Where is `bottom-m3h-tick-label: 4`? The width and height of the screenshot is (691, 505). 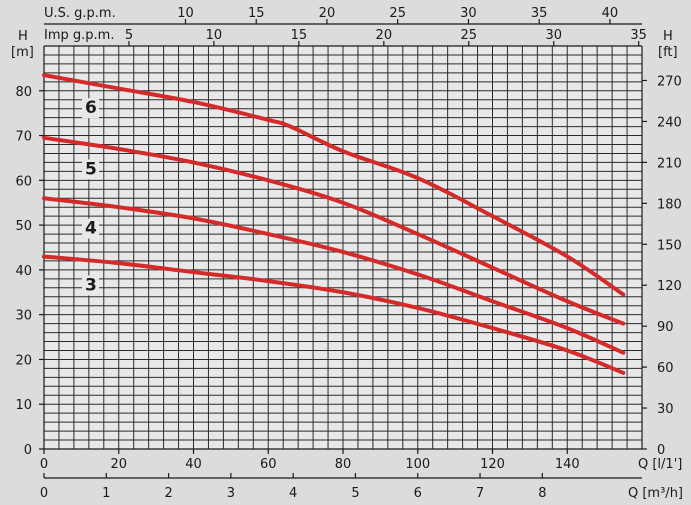 bottom-m3h-tick-label: 4 is located at coordinates (293, 493).